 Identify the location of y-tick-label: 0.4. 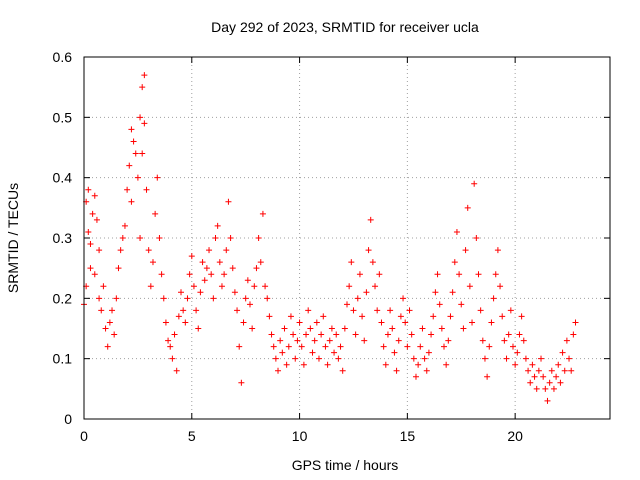
(63, 178).